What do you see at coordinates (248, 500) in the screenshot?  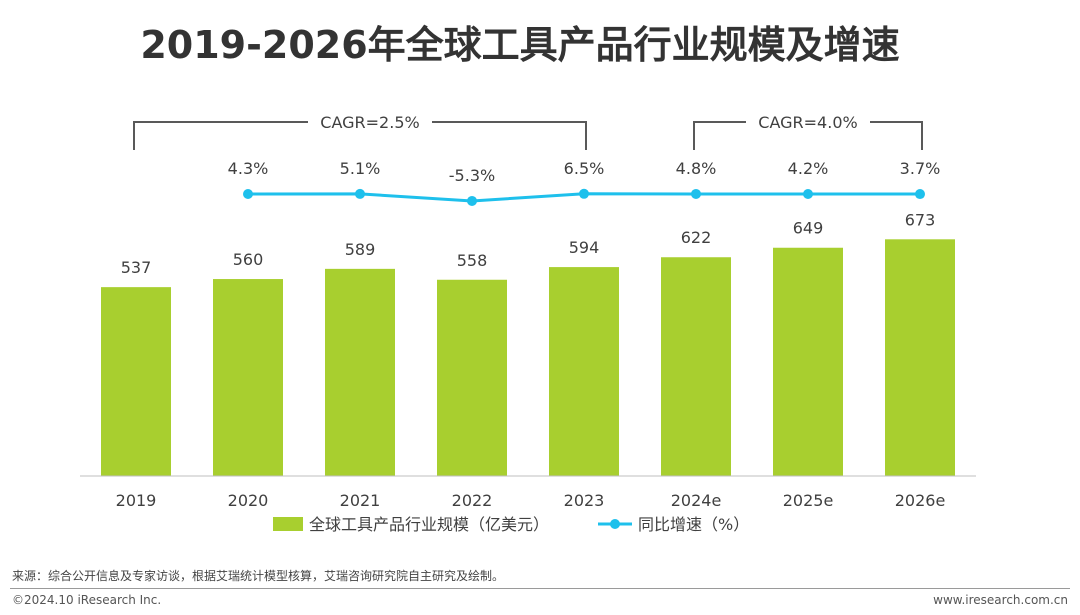 I see `x-tick-2020: 2020` at bounding box center [248, 500].